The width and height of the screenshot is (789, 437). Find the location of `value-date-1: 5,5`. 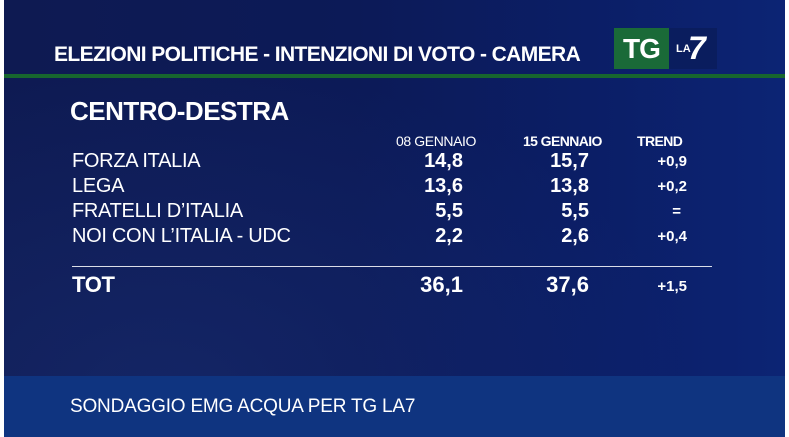

value-date-1: 5,5 is located at coordinates (449, 211).